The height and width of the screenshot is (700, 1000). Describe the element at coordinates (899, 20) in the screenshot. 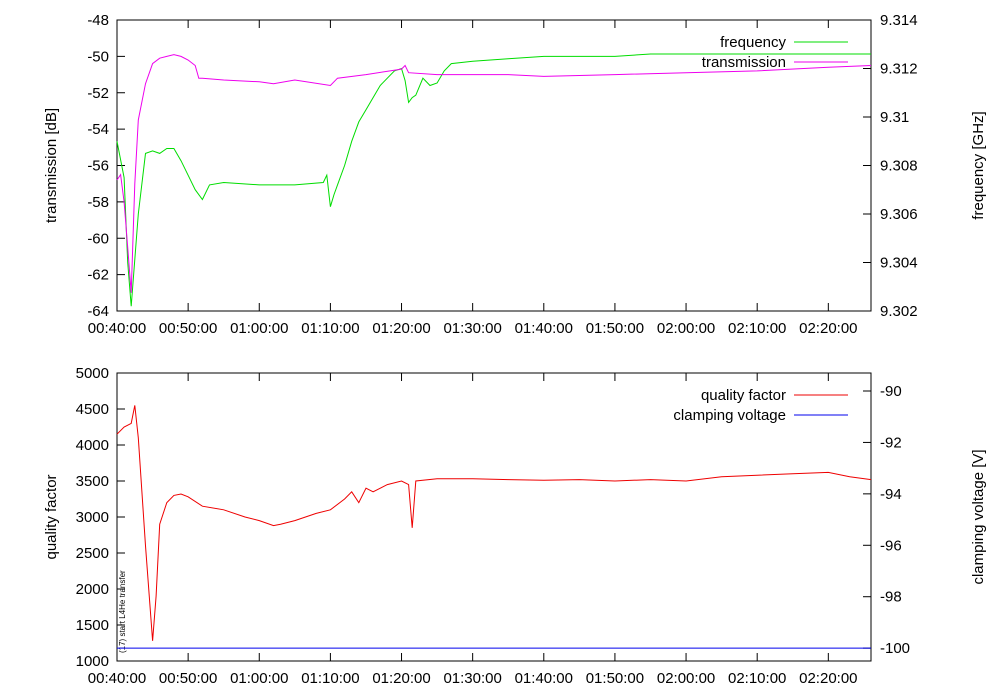

I see `y2-tick-label: 9.314` at that location.